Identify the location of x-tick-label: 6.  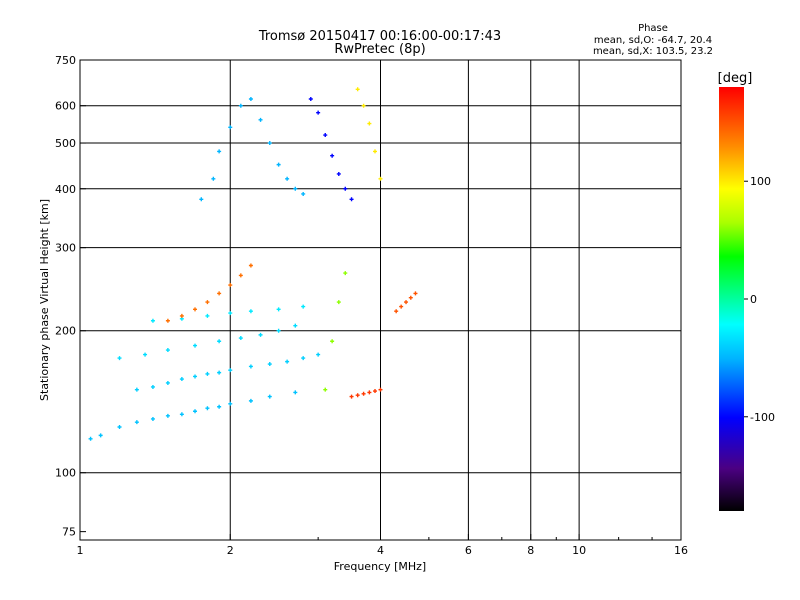
(468, 550).